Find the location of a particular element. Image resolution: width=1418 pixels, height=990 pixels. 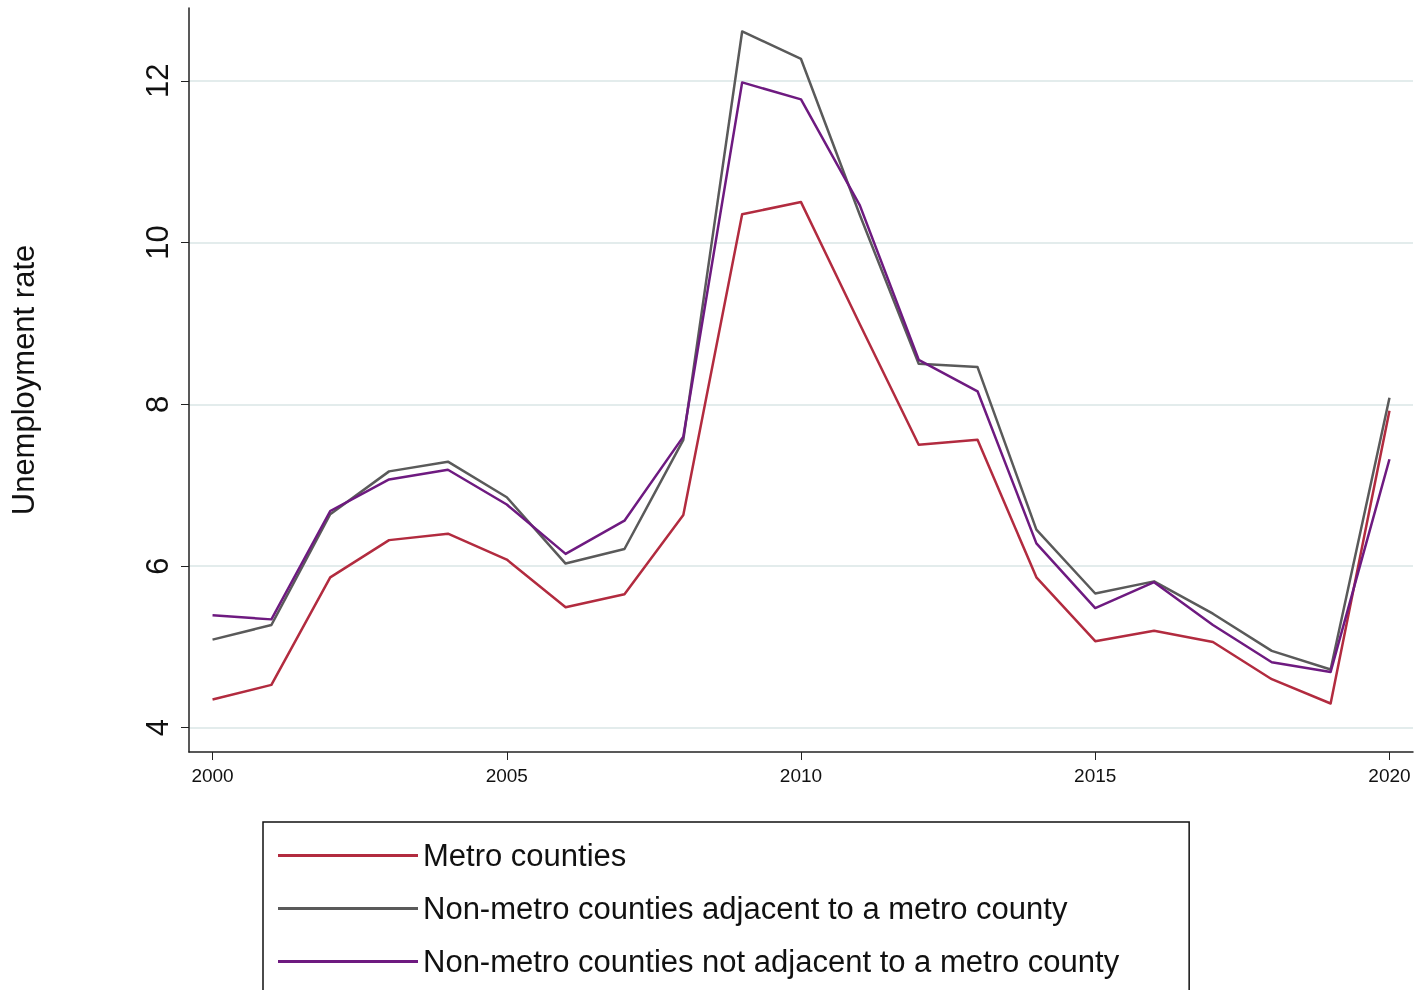

x-tick-label: 2000 is located at coordinates (212, 775).